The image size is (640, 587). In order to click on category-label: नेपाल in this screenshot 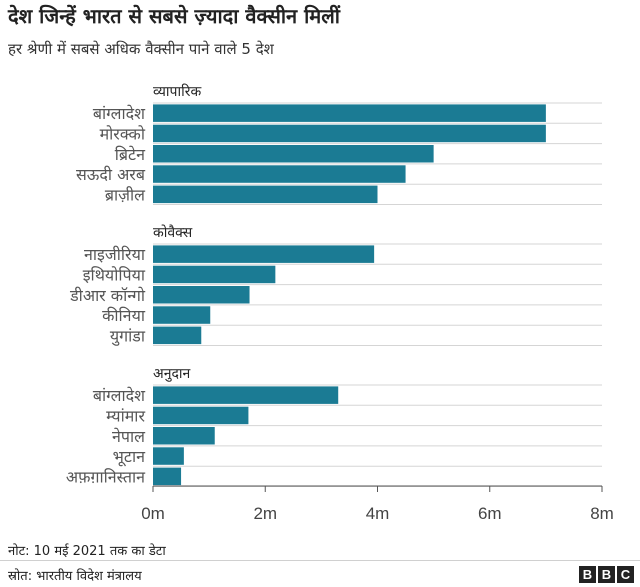, I will do `click(129, 436)`.